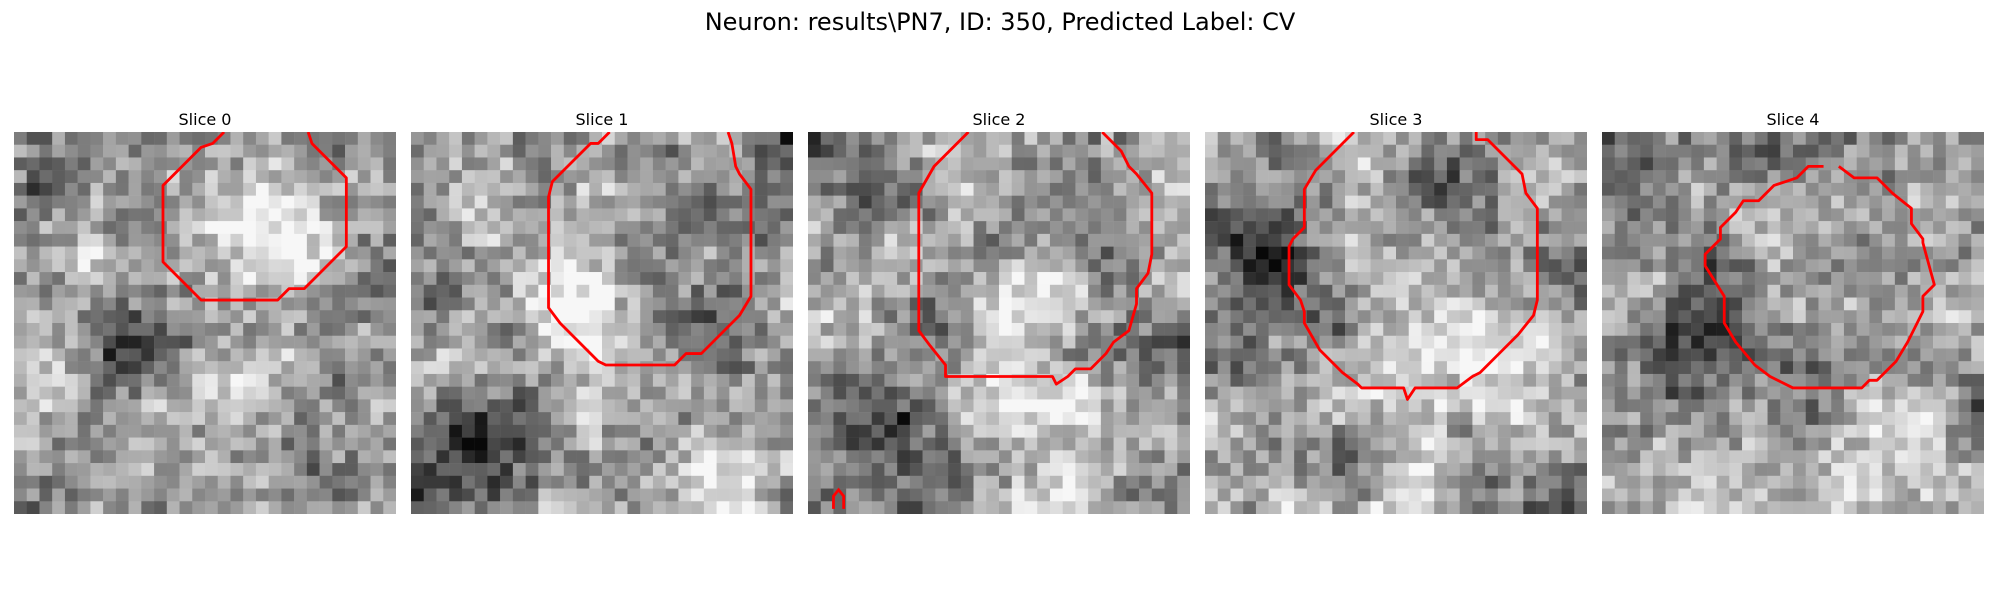 This screenshot has width=2000, height=600. I want to click on slice-panel-4: Slice 4, so click(1793, 311).